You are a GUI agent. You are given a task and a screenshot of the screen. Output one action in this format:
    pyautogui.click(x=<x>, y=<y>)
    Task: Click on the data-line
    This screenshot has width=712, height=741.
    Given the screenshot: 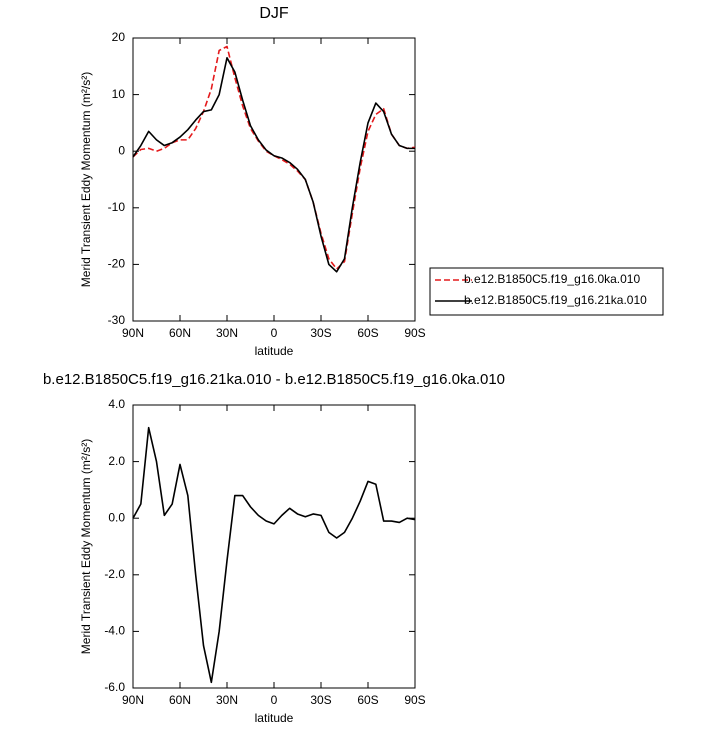 What is the action you would take?
    pyautogui.click(x=274, y=555)
    